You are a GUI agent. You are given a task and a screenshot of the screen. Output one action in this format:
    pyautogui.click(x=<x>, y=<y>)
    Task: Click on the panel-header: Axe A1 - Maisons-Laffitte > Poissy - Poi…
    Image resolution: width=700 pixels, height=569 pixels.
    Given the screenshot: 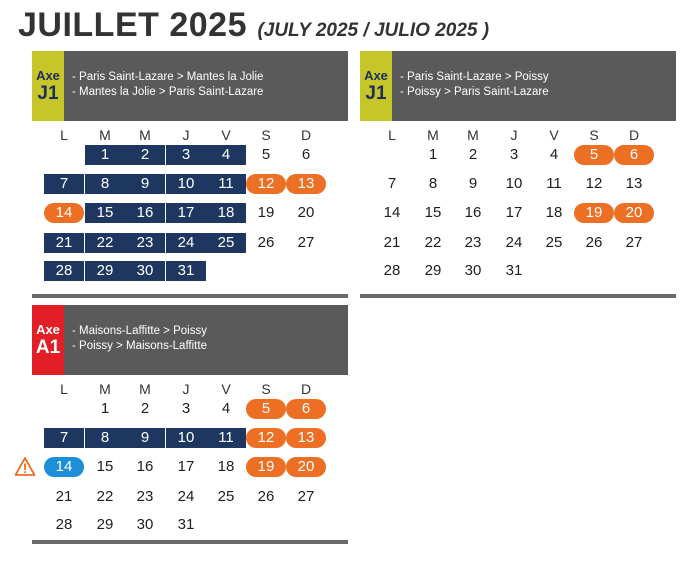 What is the action you would take?
    pyautogui.click(x=190, y=340)
    